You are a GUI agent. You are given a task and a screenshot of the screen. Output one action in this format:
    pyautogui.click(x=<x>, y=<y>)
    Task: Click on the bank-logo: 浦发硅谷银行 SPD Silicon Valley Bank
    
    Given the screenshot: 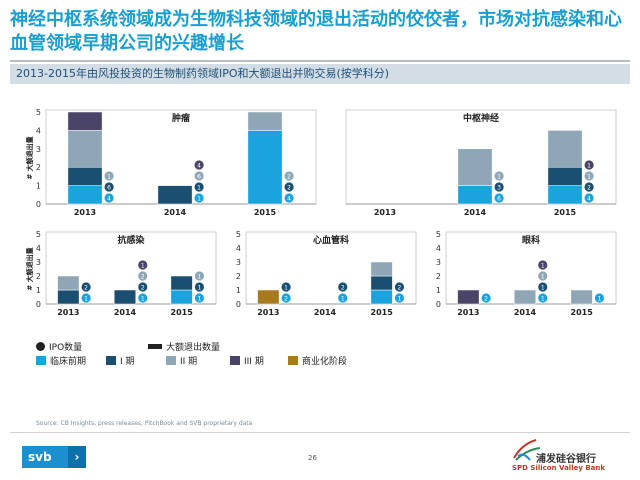 What is the action you would take?
    pyautogui.click(x=567, y=458)
    